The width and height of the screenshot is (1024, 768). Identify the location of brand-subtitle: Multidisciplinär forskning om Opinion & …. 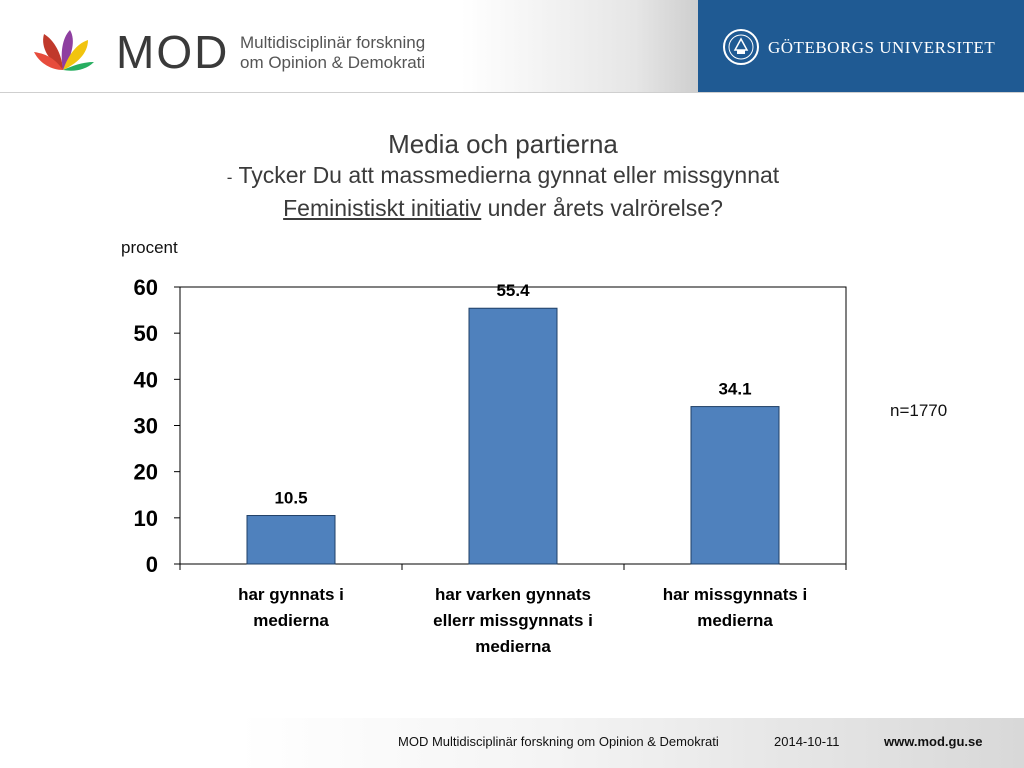
(332, 53).